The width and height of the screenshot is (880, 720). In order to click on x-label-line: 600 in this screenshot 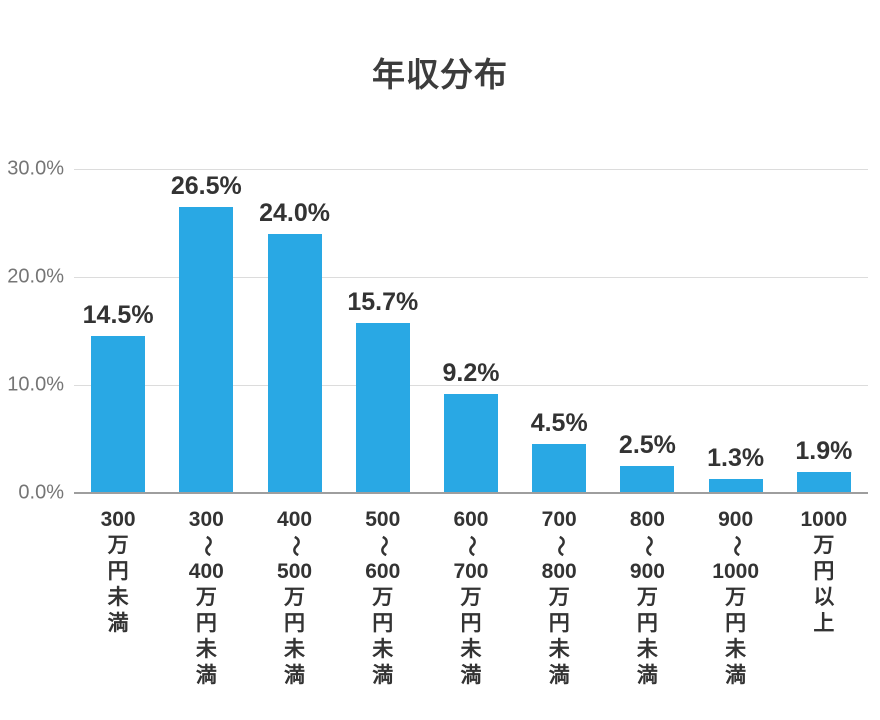, I will do `click(383, 571)`.